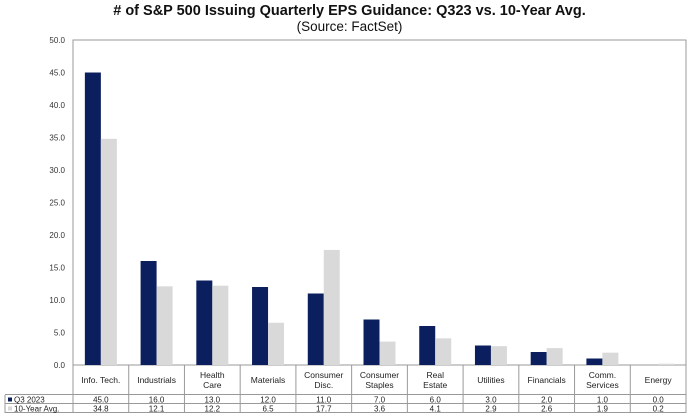 The height and width of the screenshot is (413, 699). Describe the element at coordinates (490, 380) in the screenshot. I see `category-label: Utilities` at that location.